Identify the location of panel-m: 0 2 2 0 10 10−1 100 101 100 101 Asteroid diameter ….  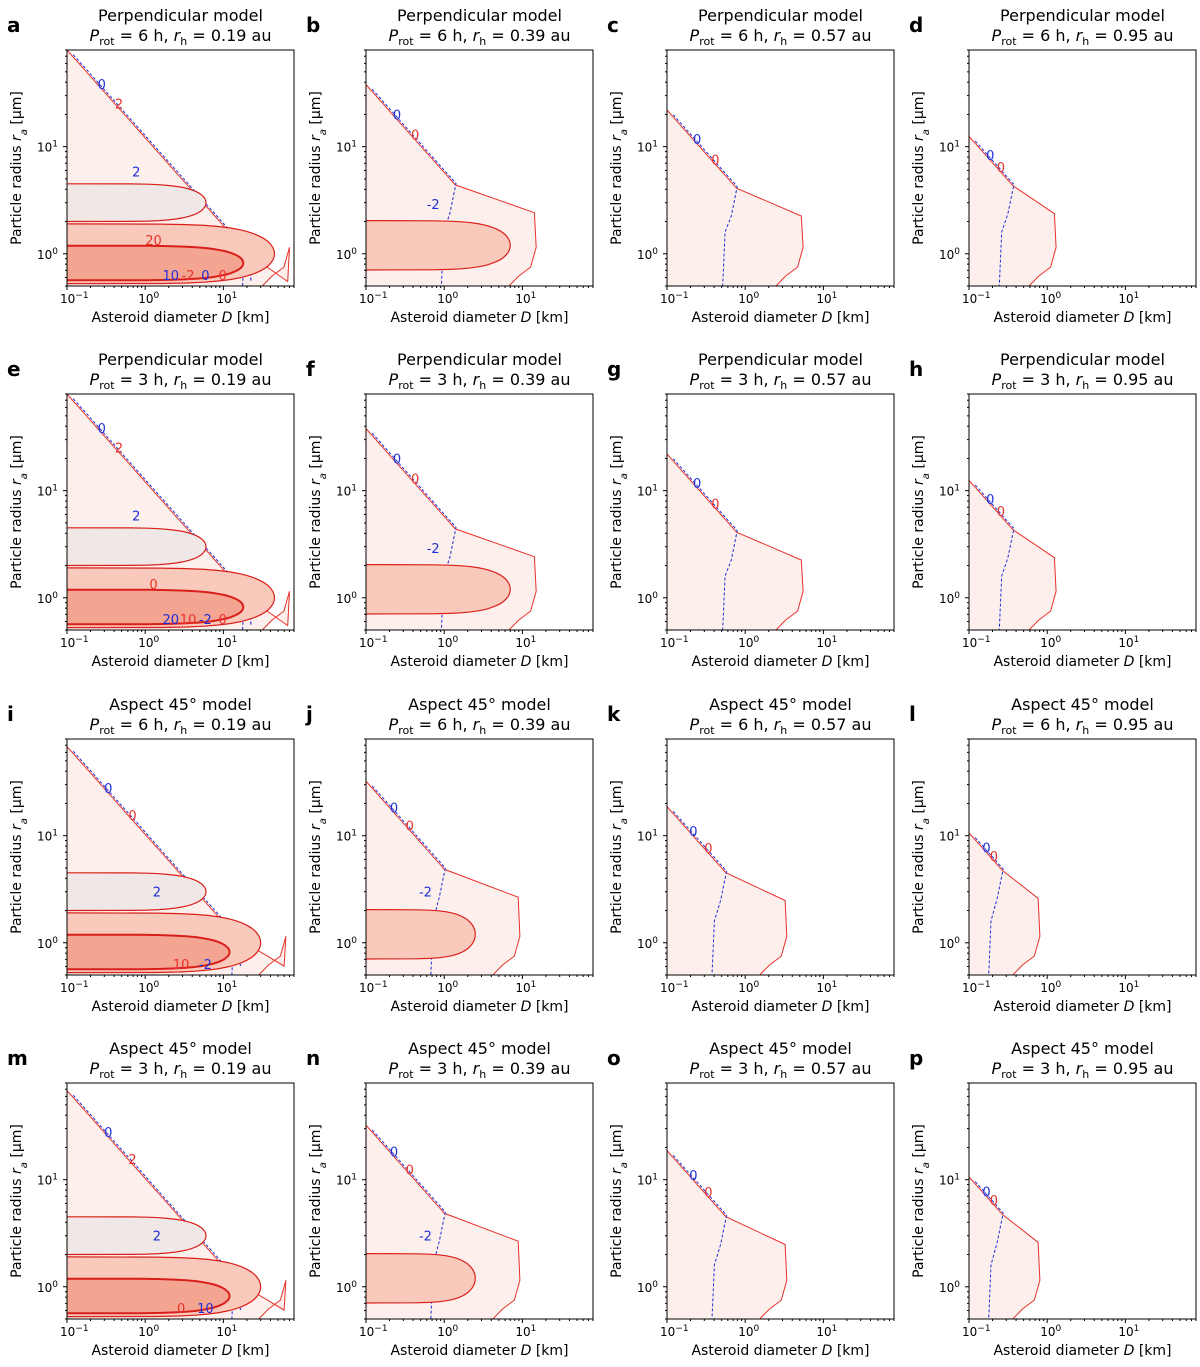
(151, 1199).